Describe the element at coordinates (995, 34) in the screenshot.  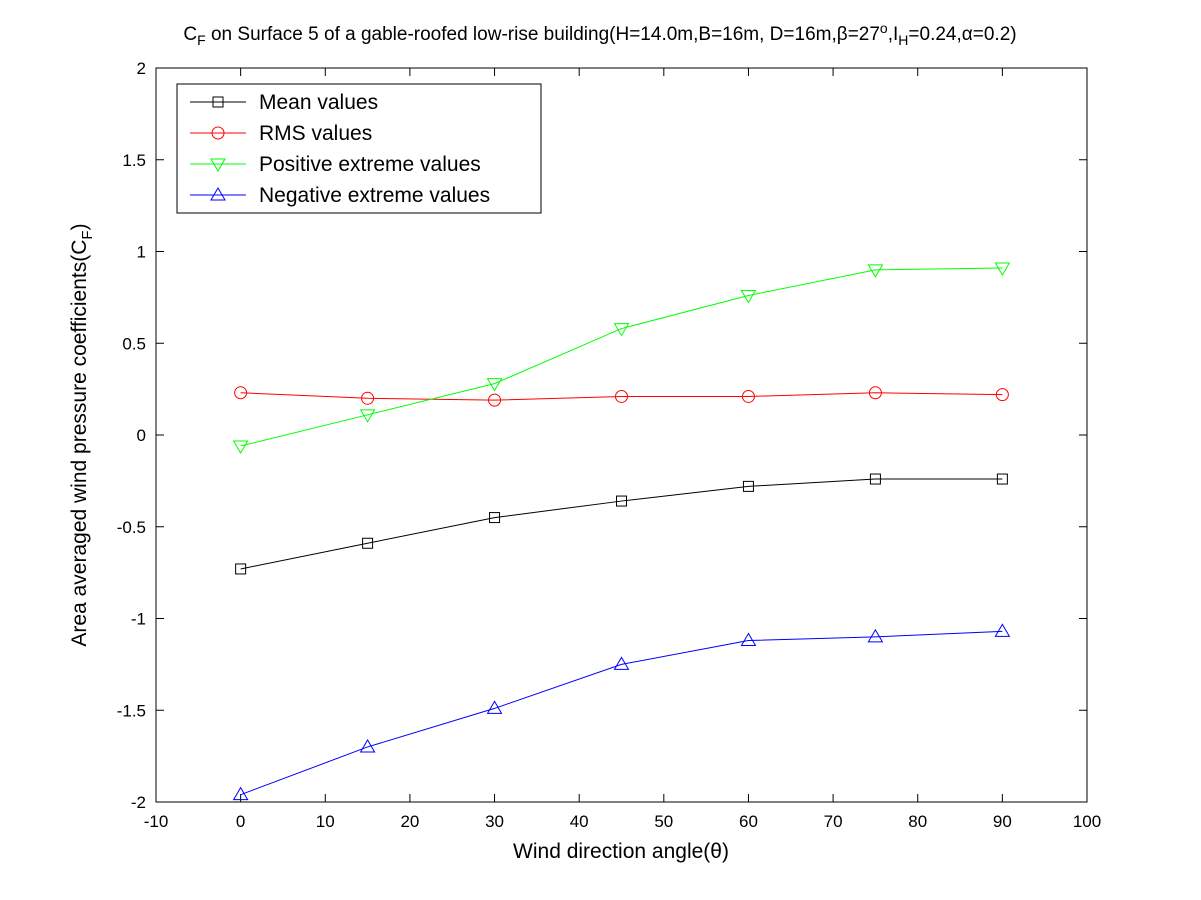
I see `title-alpha-val: =0.2)` at that location.